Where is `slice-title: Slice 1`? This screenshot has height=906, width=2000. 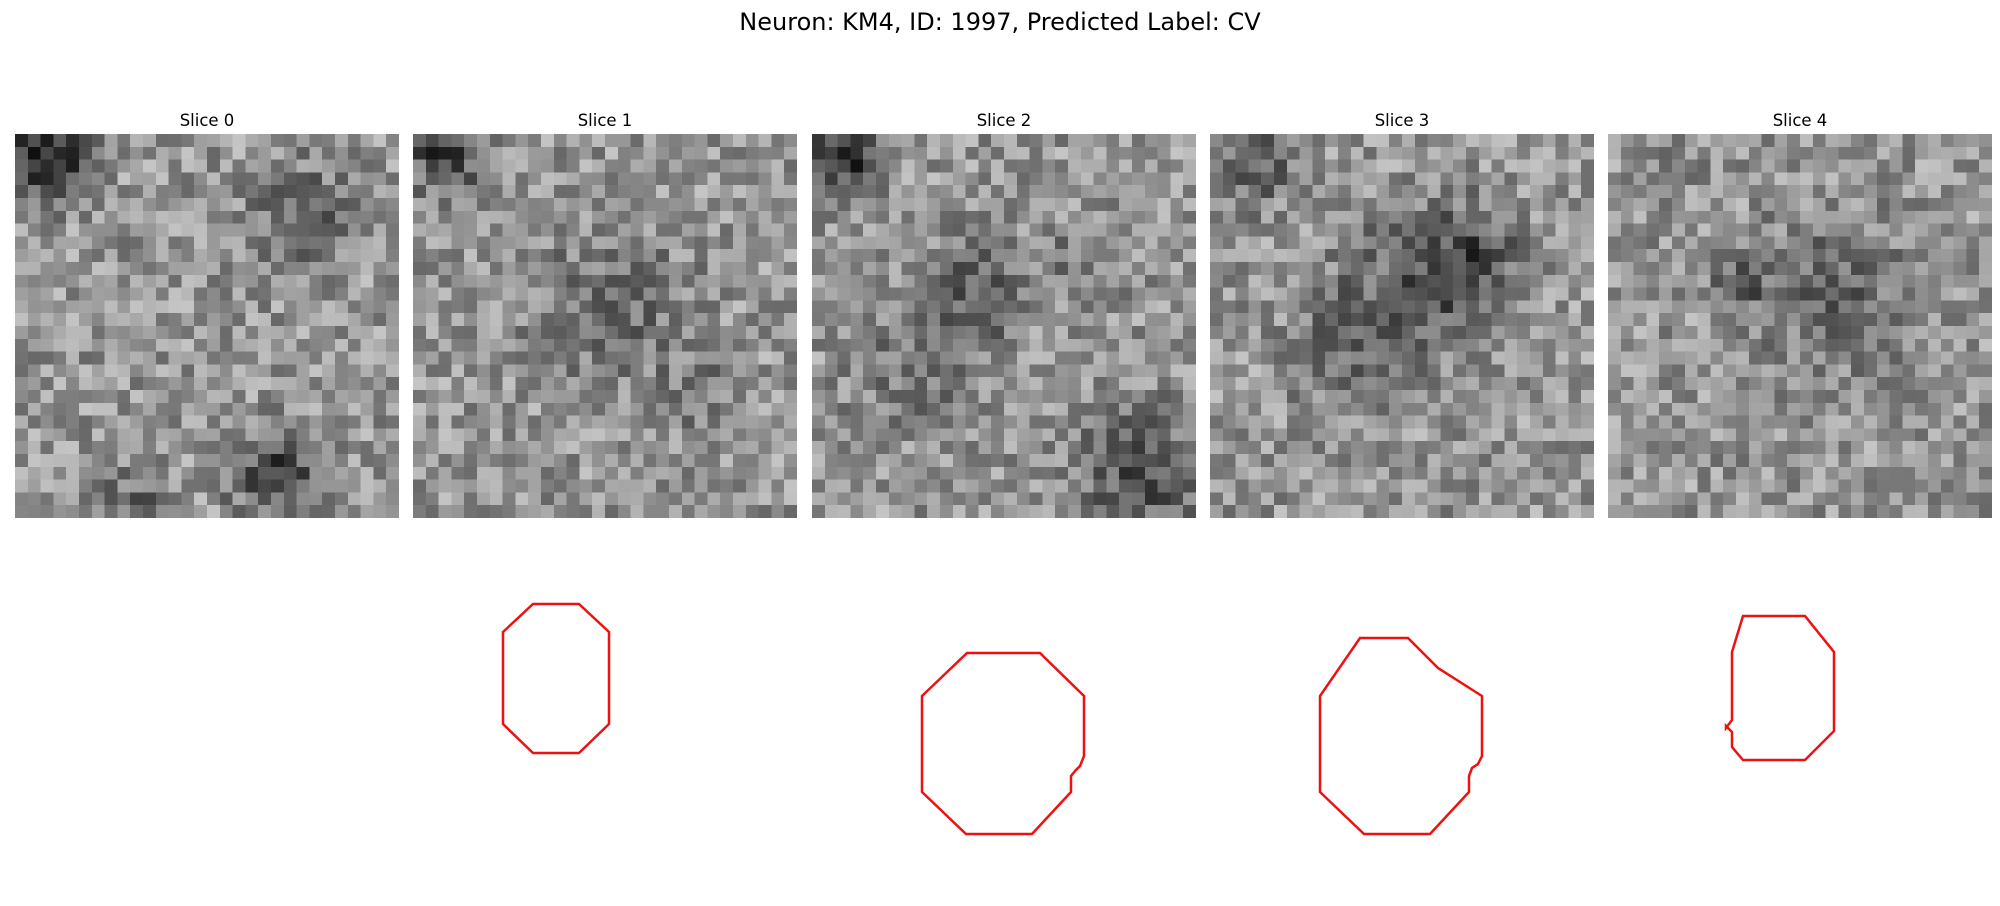 slice-title: Slice 1 is located at coordinates (605, 120).